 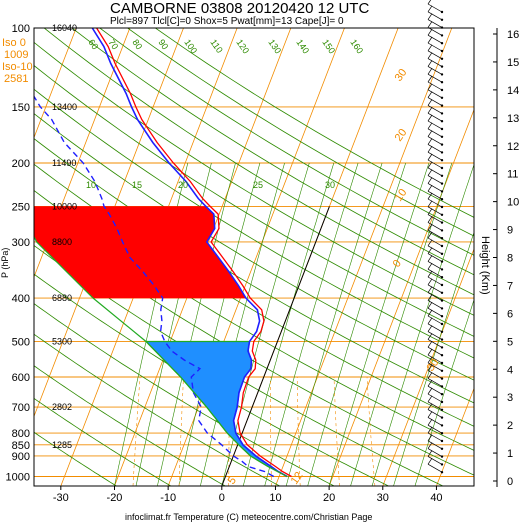 What do you see at coordinates (513, 119) in the screenshot?
I see `km-tick-label: 13` at bounding box center [513, 119].